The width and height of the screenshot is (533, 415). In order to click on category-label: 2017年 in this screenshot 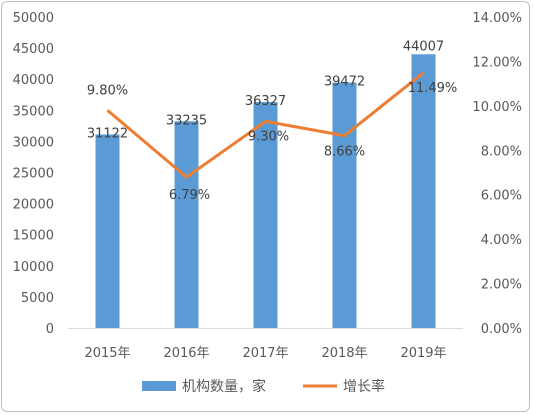, I will do `click(265, 353)`.